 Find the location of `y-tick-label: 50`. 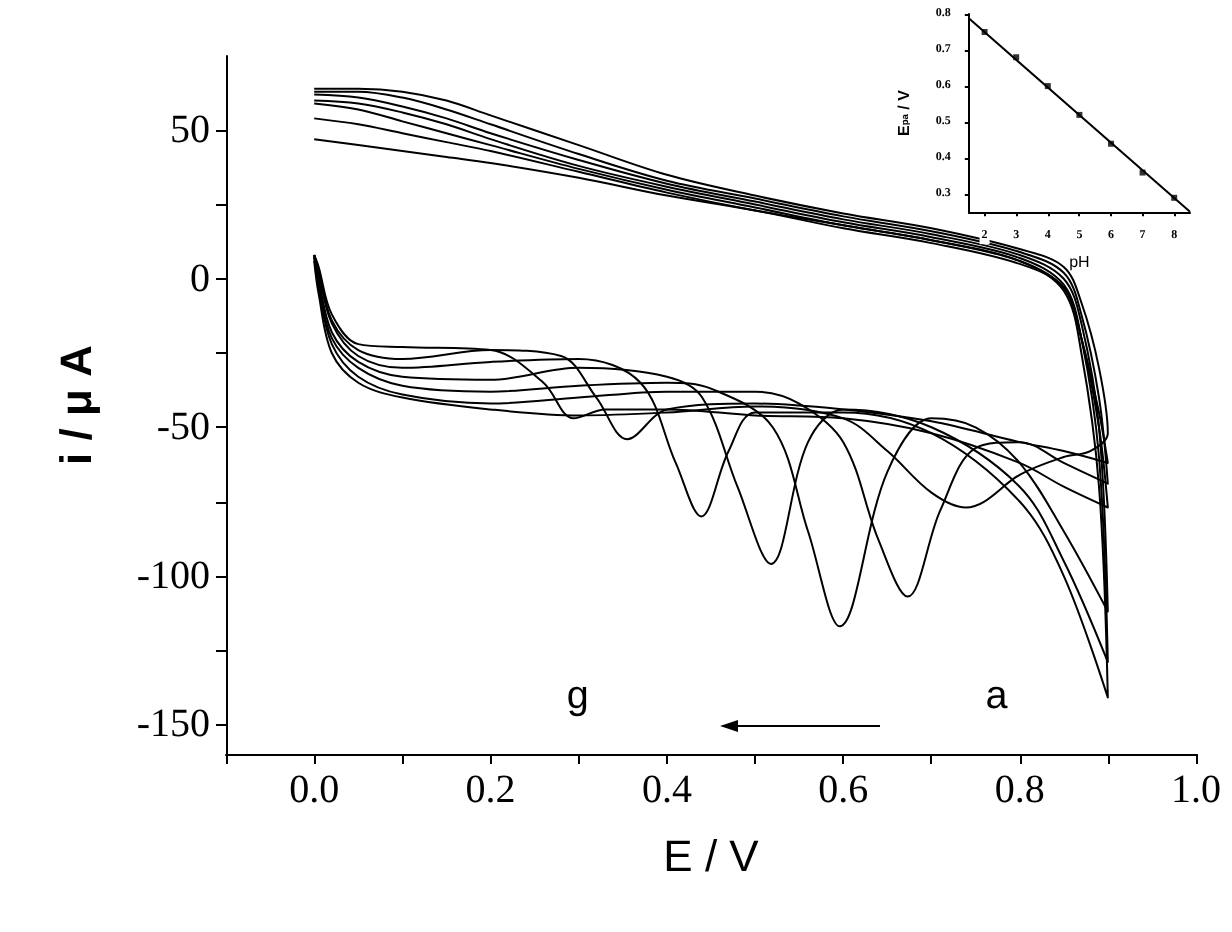

y-tick-label: 50 is located at coordinates (190, 130).